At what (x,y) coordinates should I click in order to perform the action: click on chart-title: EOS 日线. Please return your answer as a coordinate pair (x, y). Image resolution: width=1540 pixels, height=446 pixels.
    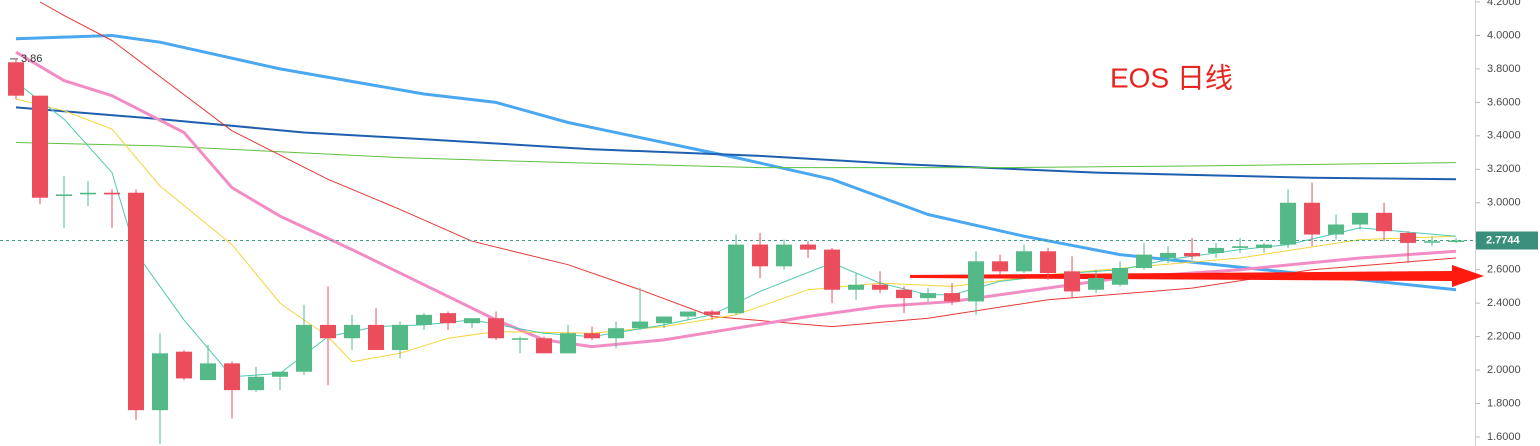
    Looking at the image, I should click on (1171, 77).